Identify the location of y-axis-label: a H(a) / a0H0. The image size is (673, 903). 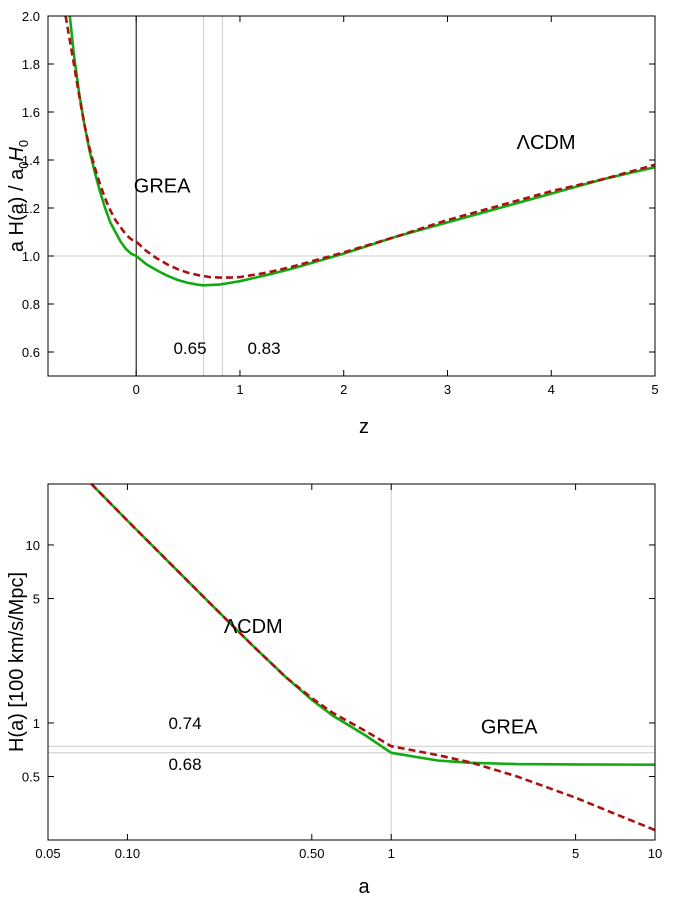
(18, 196).